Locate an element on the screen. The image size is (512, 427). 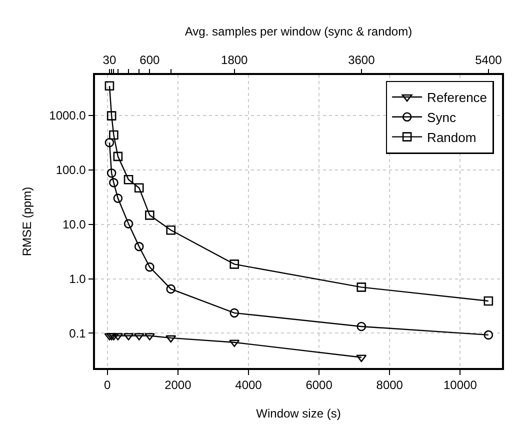
x2-tick-label: 3600 is located at coordinates (362, 60).